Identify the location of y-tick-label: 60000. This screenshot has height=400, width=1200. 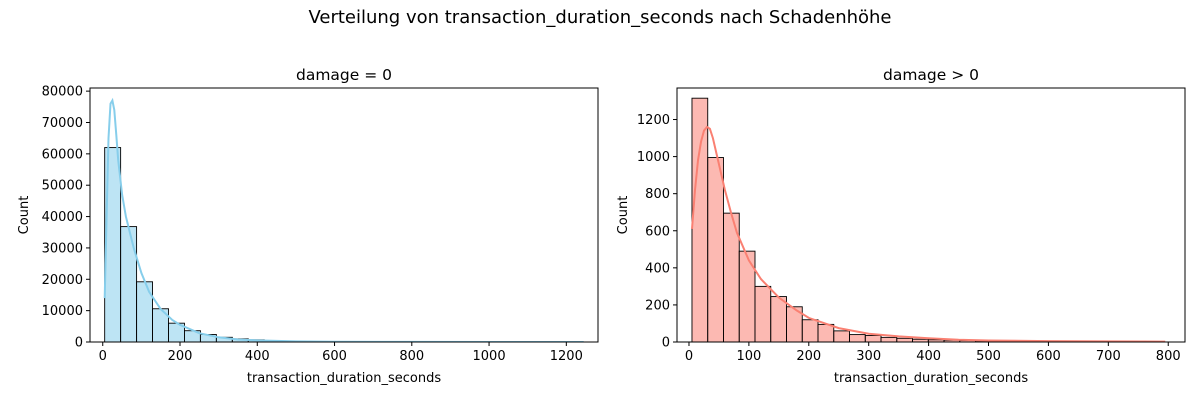
(62, 154).